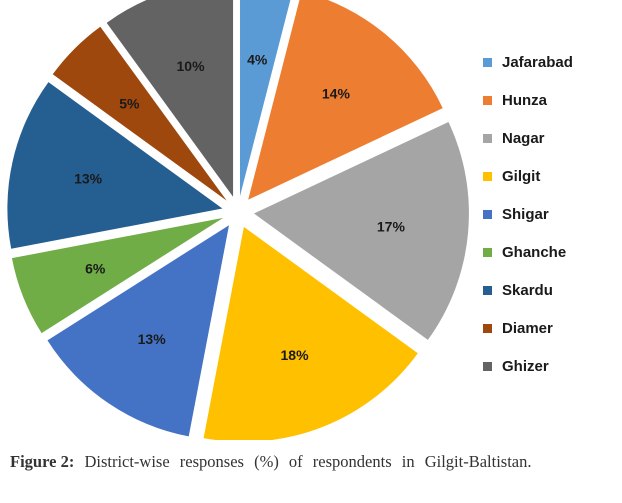 The height and width of the screenshot is (503, 622). I want to click on pie-slice-diamer, so click(139, 113).